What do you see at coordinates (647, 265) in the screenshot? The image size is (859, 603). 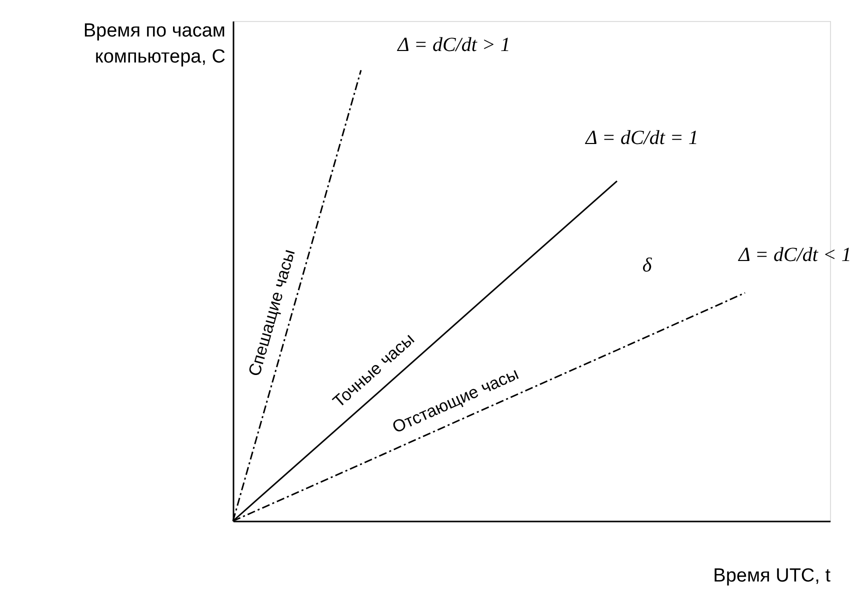 I see `annotation: δ` at bounding box center [647, 265].